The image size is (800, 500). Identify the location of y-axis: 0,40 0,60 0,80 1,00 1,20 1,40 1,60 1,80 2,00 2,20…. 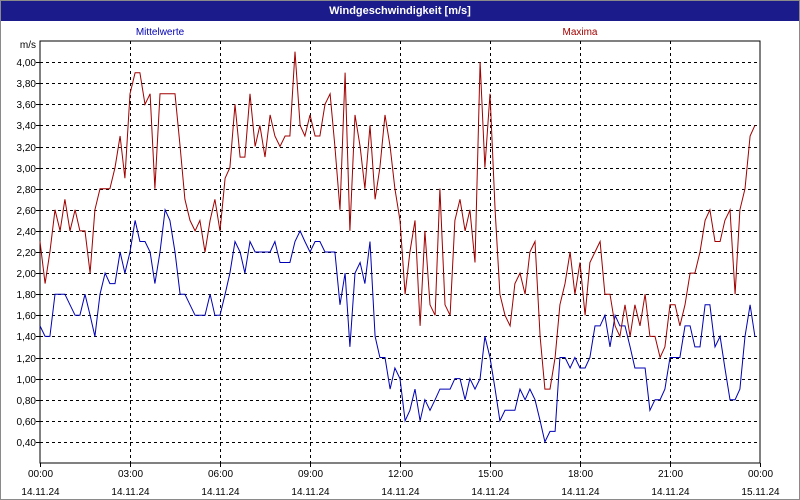
(28, 244).